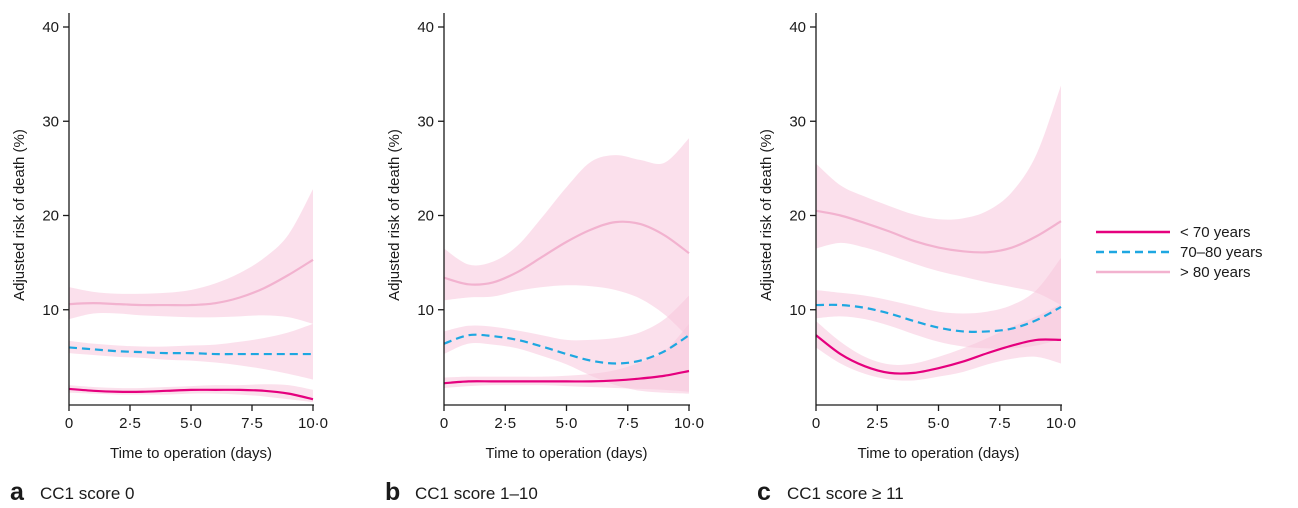 The width and height of the screenshot is (1298, 508). I want to click on ci-band-lt70, so click(191, 393).